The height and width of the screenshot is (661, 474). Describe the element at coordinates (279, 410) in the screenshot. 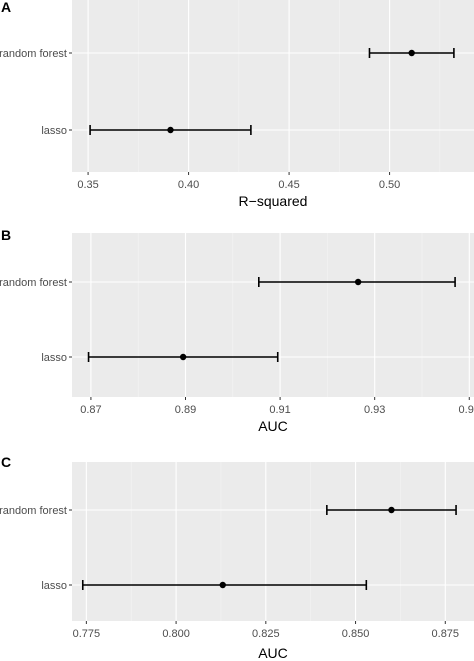

I see `x-tick-label: 0.91` at that location.